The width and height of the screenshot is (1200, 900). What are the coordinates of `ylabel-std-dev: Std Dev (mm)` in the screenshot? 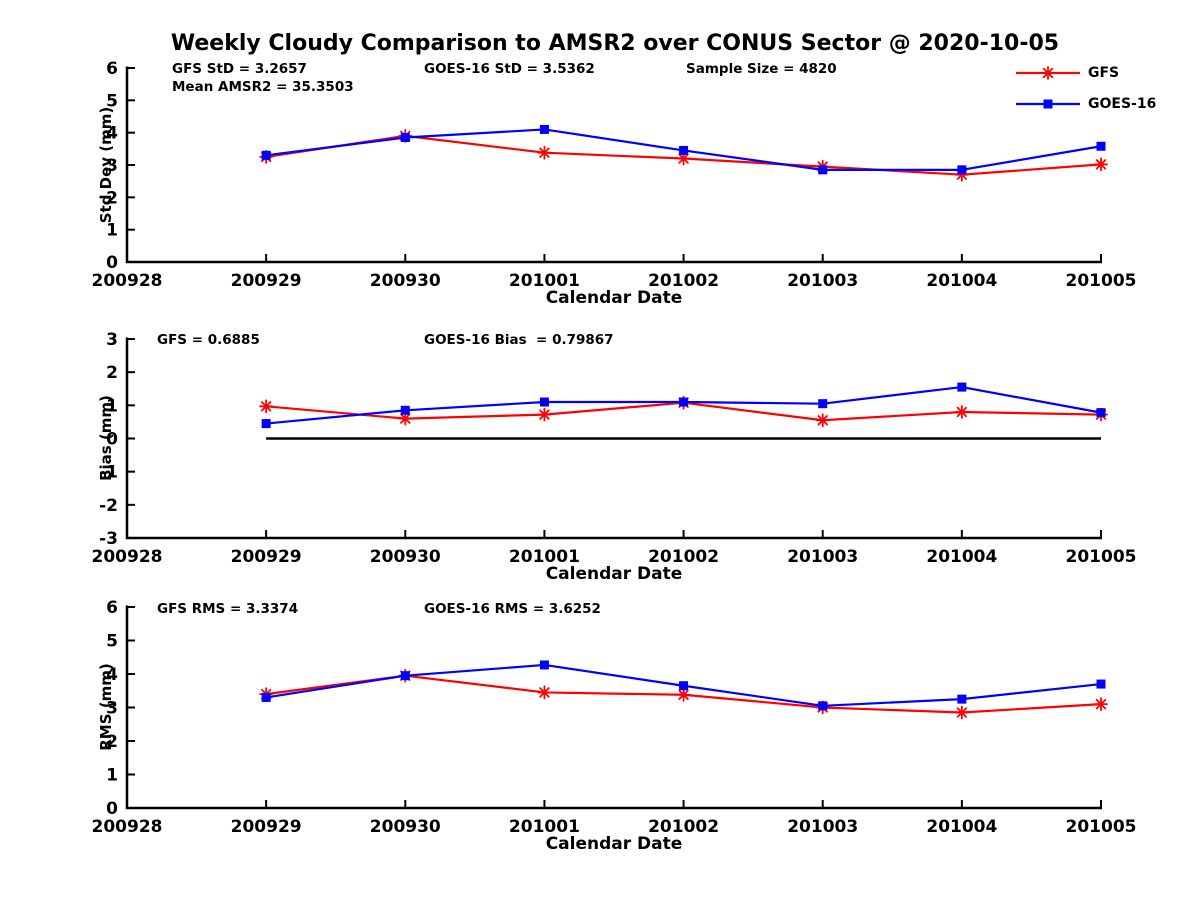 It's located at (106, 165).